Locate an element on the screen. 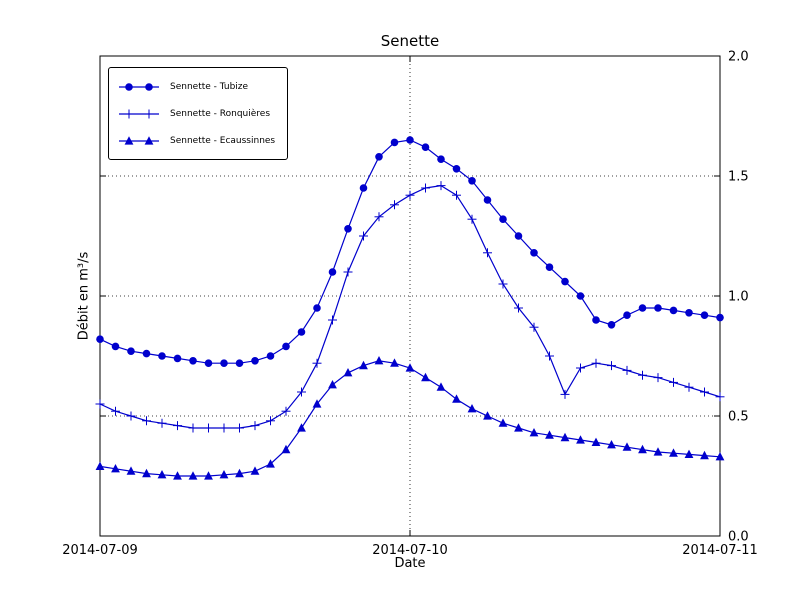 The width and height of the screenshot is (800, 600). legend-sample-circle-marker is located at coordinates (139, 86).